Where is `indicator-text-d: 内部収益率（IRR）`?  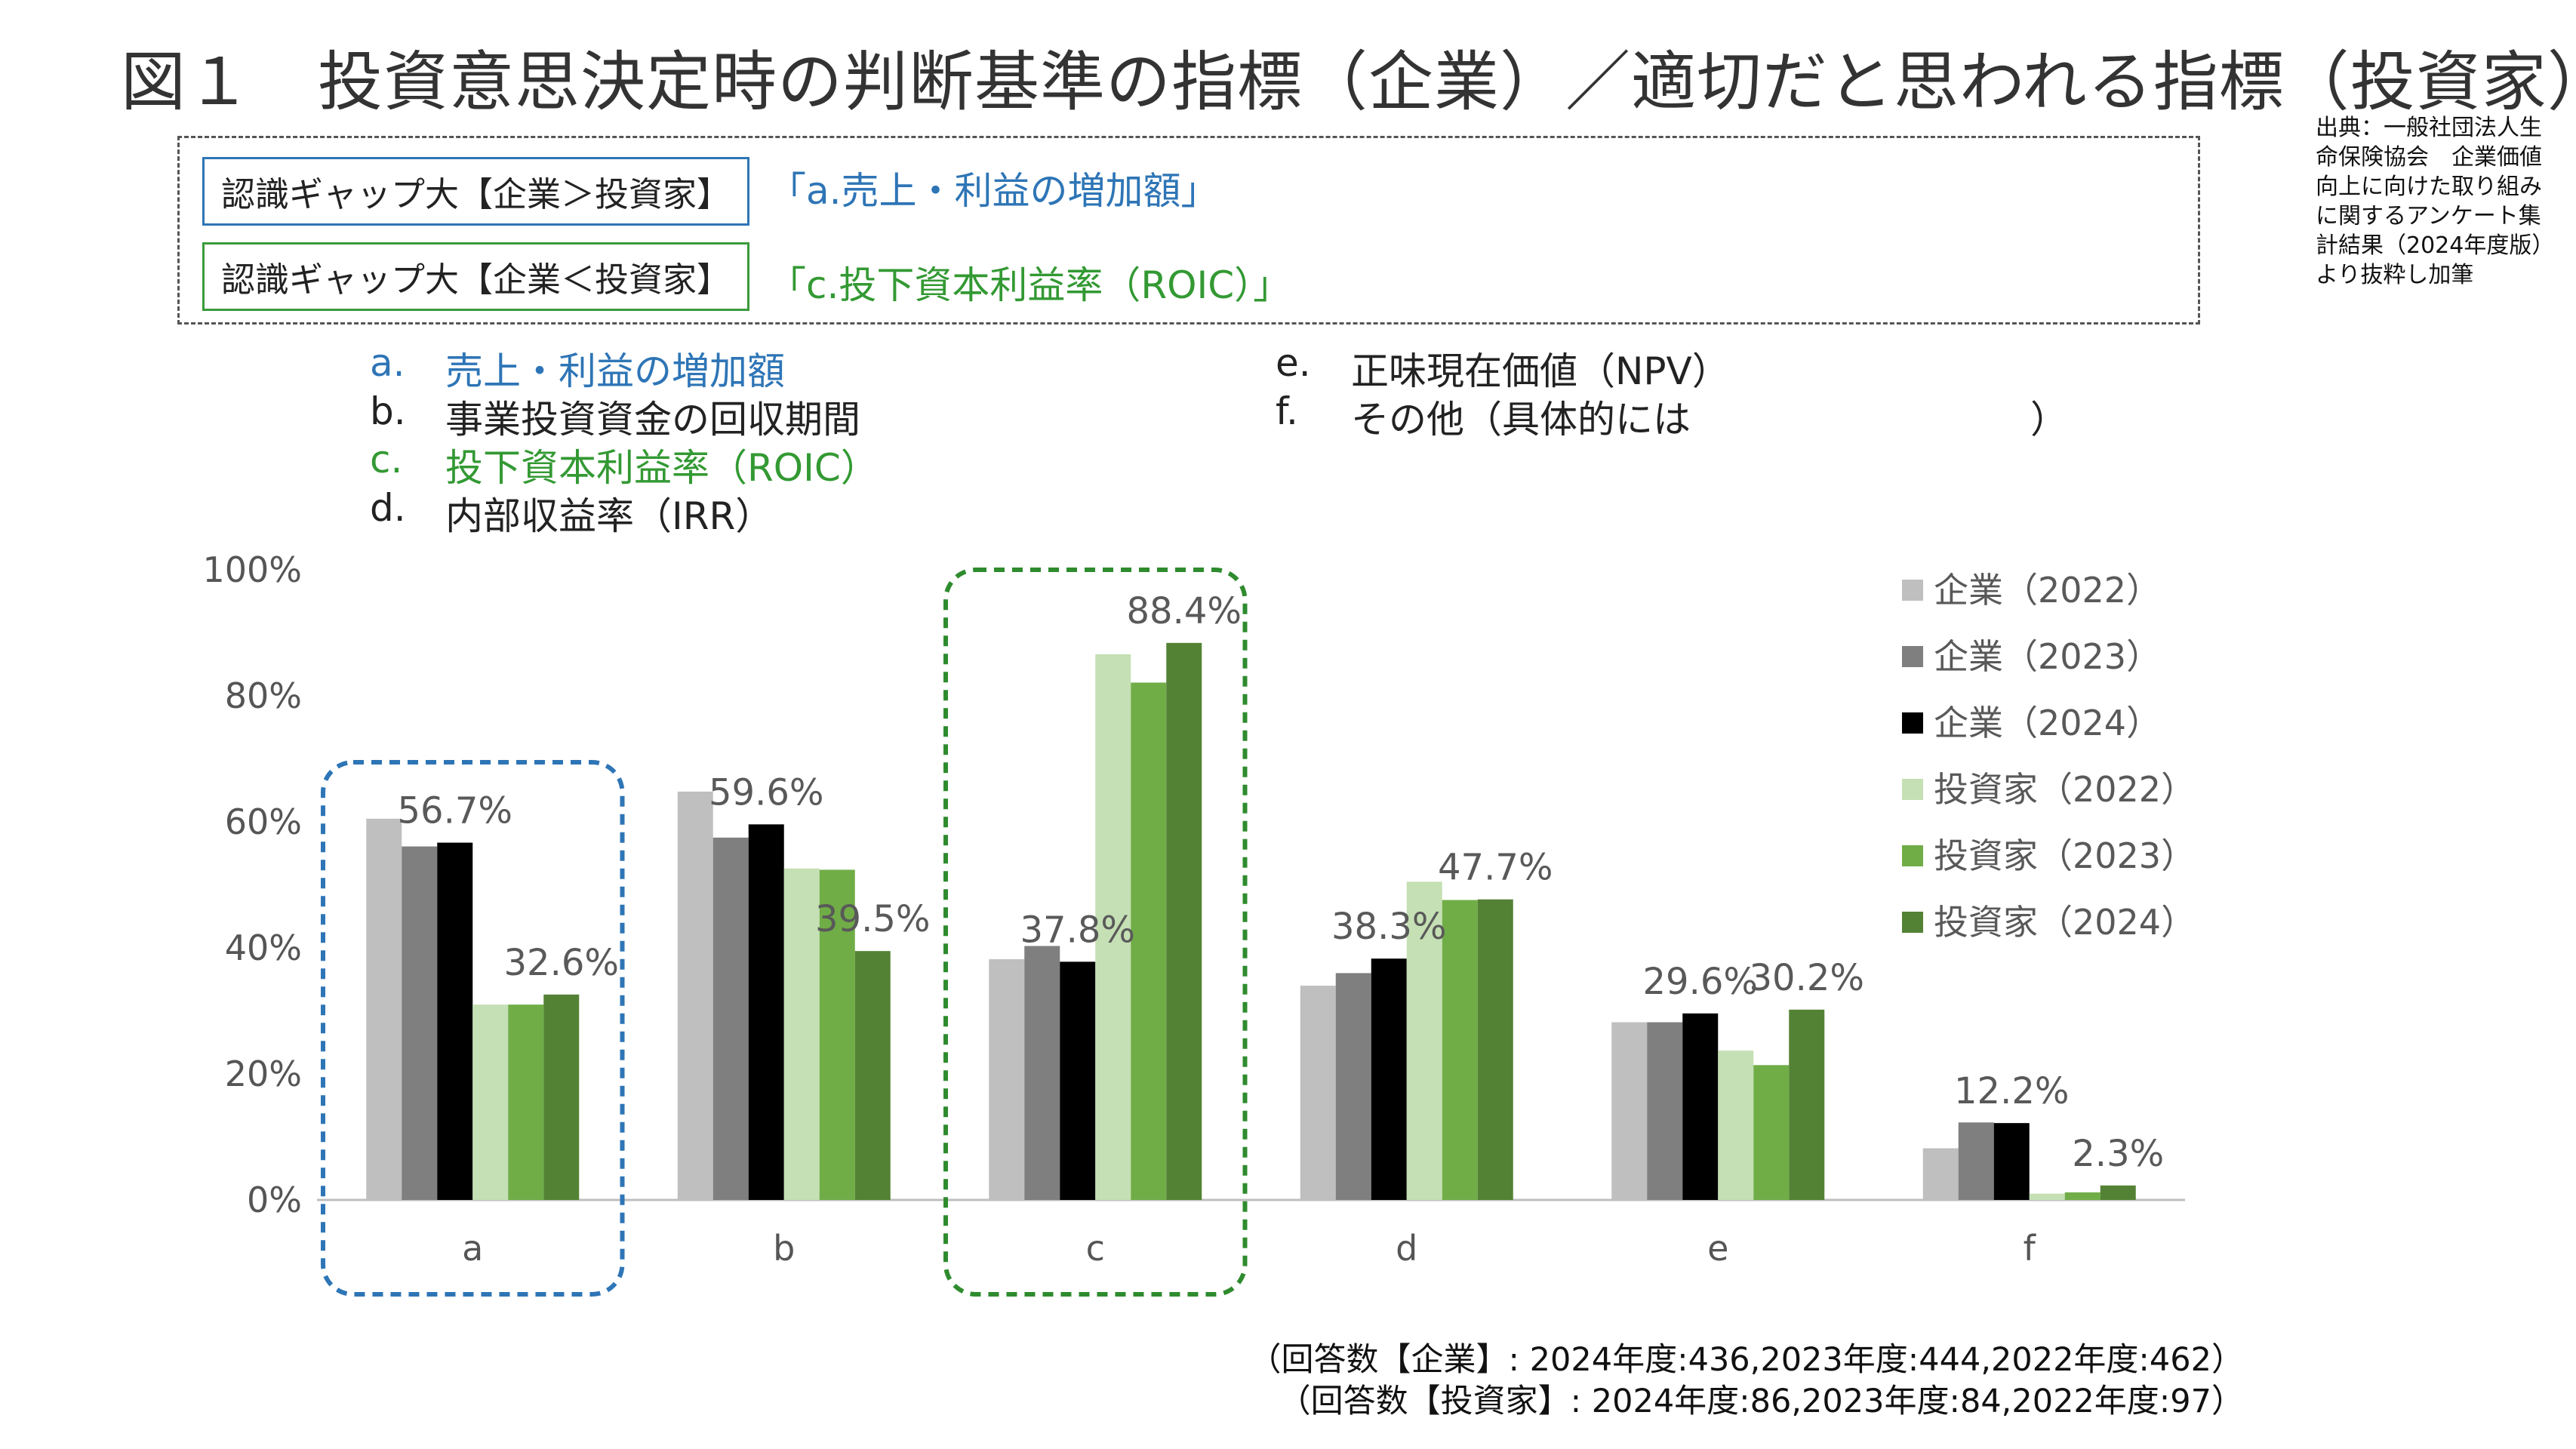 indicator-text-d: 内部収益率（IRR） is located at coordinates (609, 516).